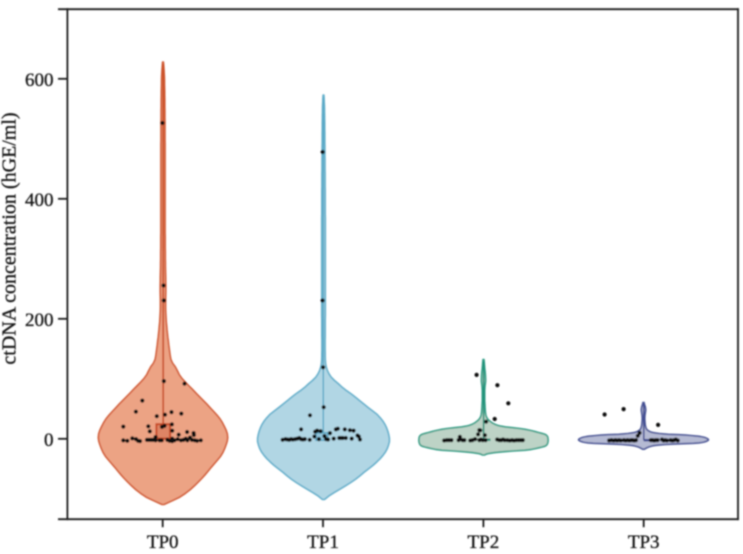 The height and width of the screenshot is (554, 743). I want to click on svg-text: 200, so click(39, 320).